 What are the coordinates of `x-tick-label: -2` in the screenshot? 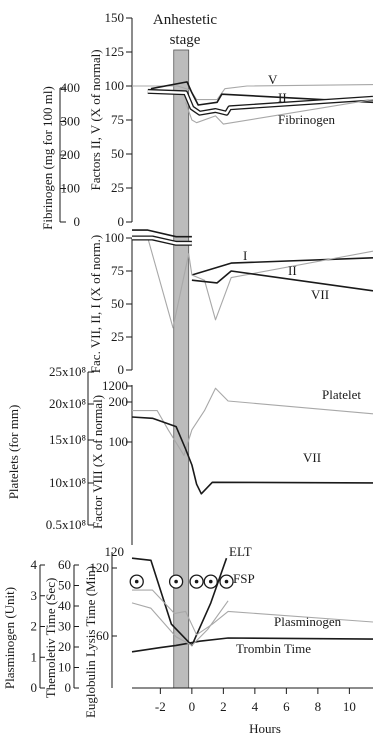 It's located at (160, 706).